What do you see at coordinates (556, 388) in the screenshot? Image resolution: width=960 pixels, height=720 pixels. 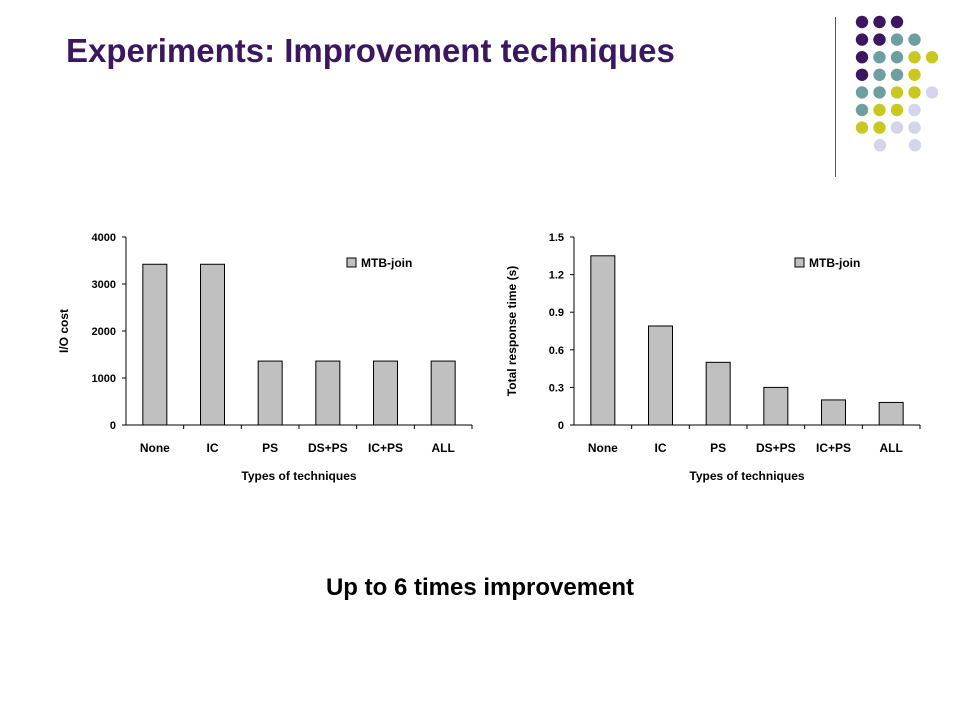 I see `y-tick-label: 0.3` at bounding box center [556, 388].